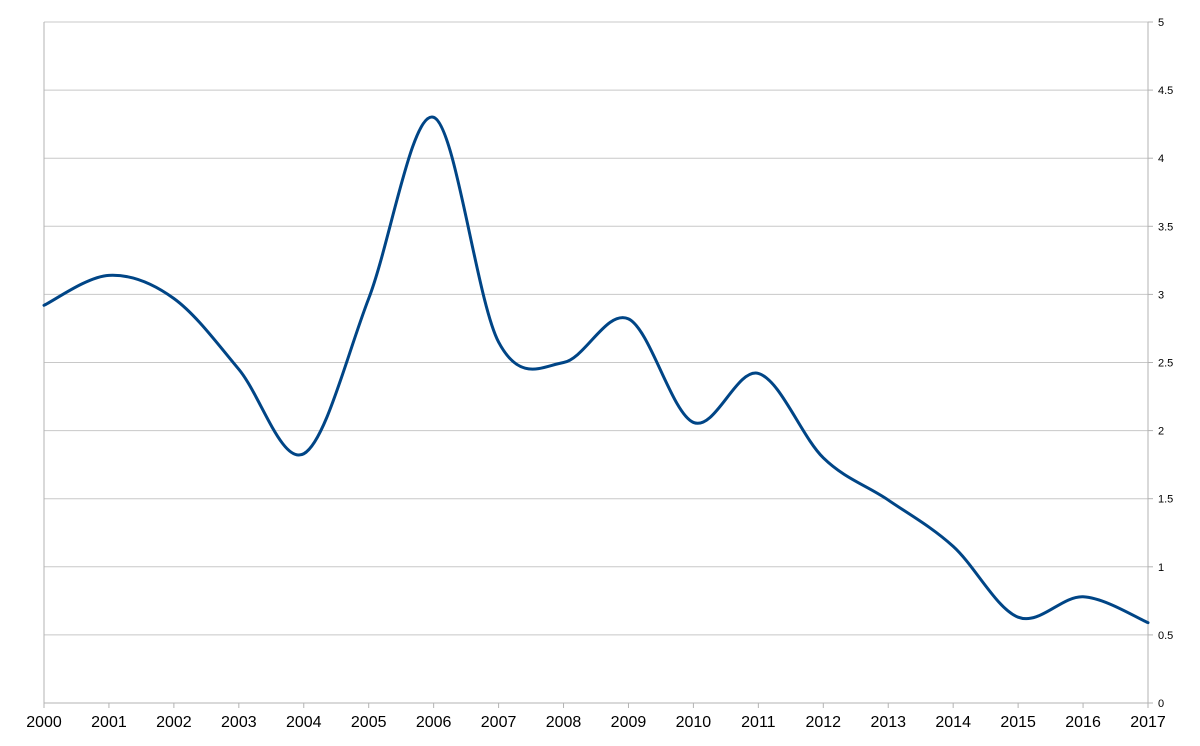 This screenshot has height=746, width=1200. What do you see at coordinates (44, 722) in the screenshot?
I see `x-tick-label: 2000` at bounding box center [44, 722].